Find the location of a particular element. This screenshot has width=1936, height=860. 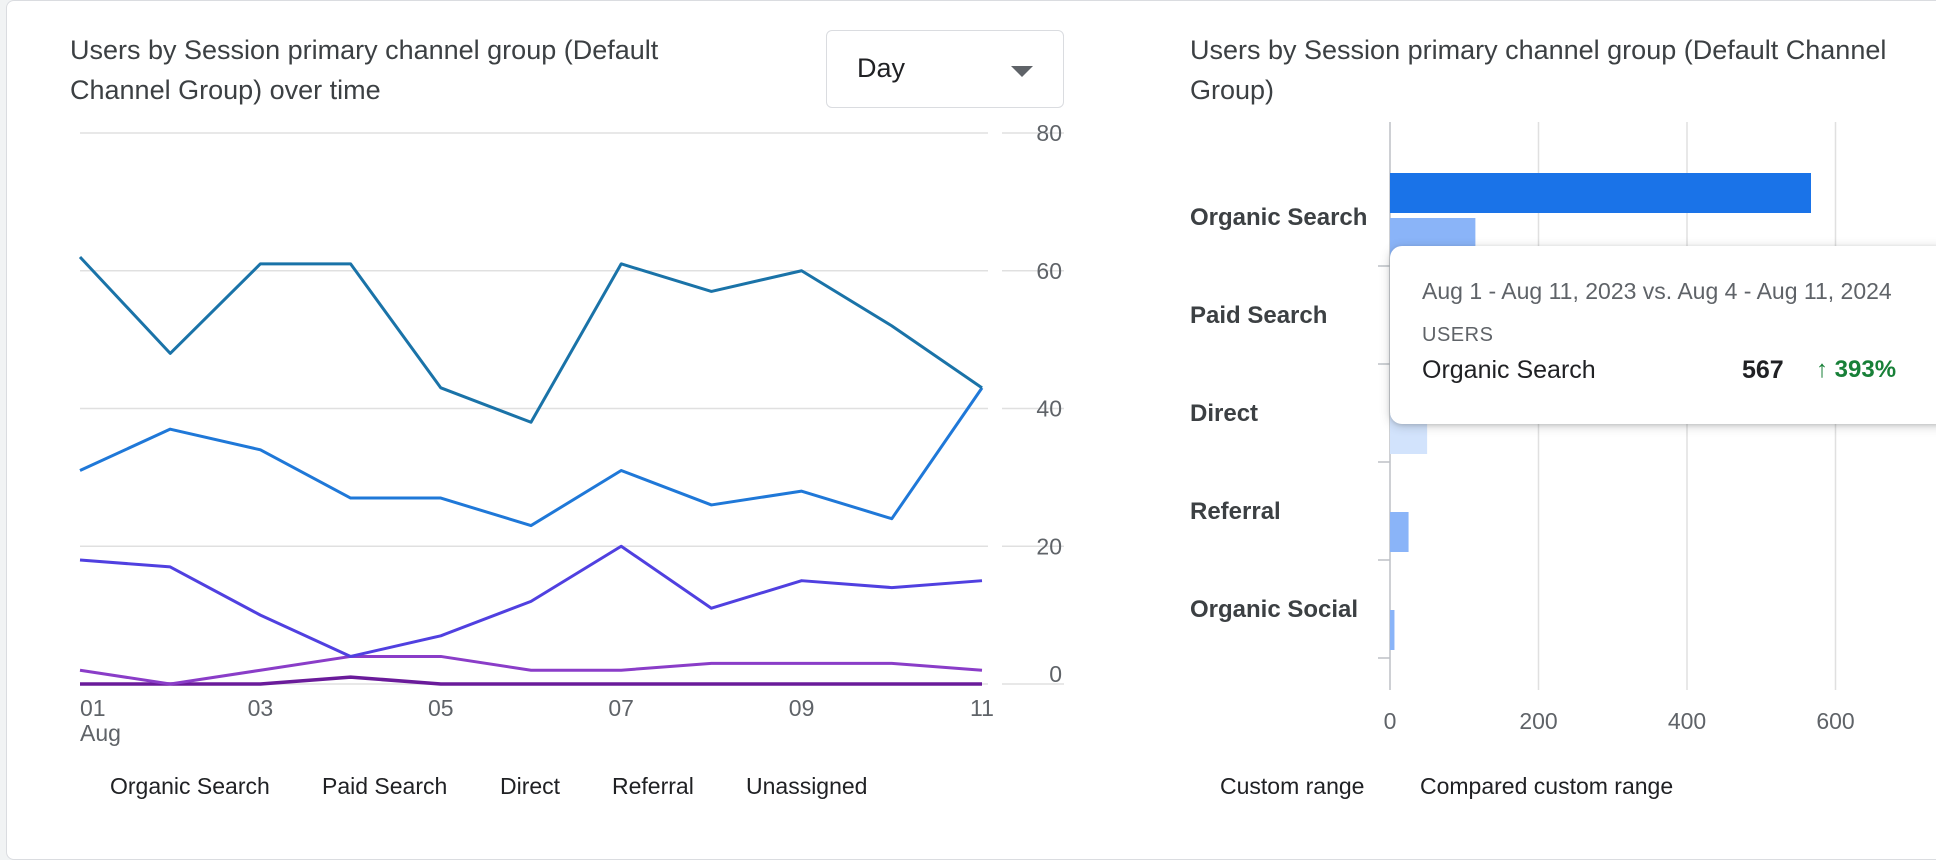

x-sublabel: Aug is located at coordinates (100, 733).